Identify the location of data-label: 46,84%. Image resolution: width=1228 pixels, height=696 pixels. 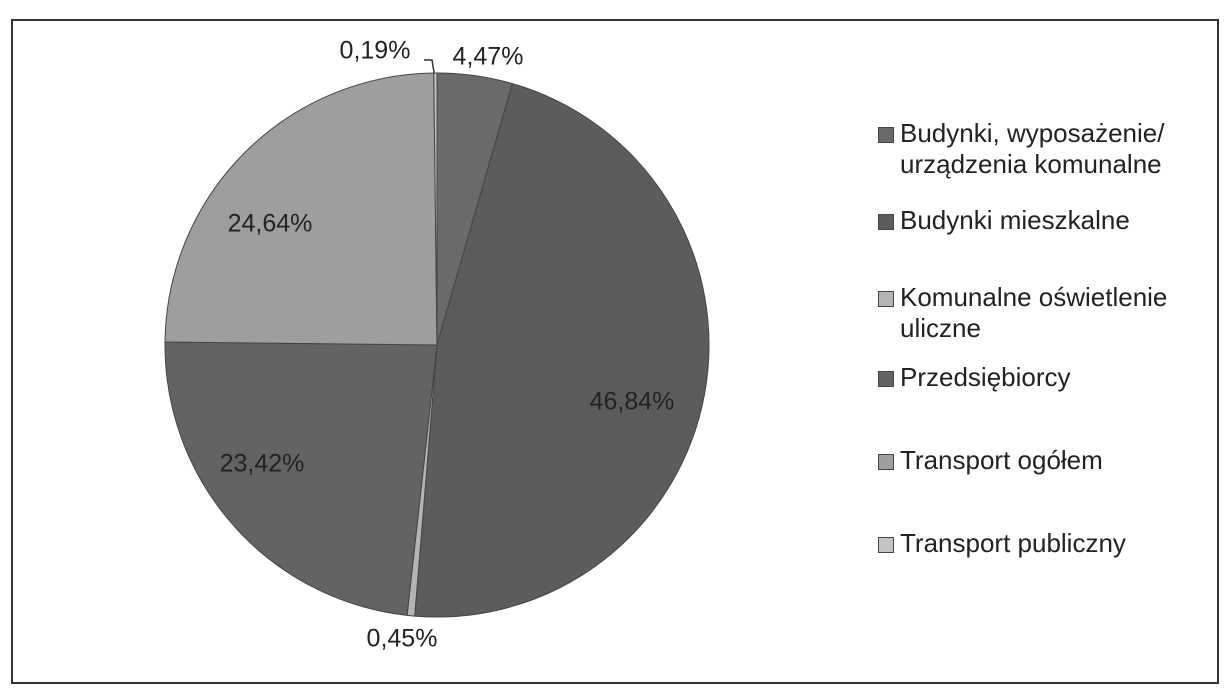
(632, 402).